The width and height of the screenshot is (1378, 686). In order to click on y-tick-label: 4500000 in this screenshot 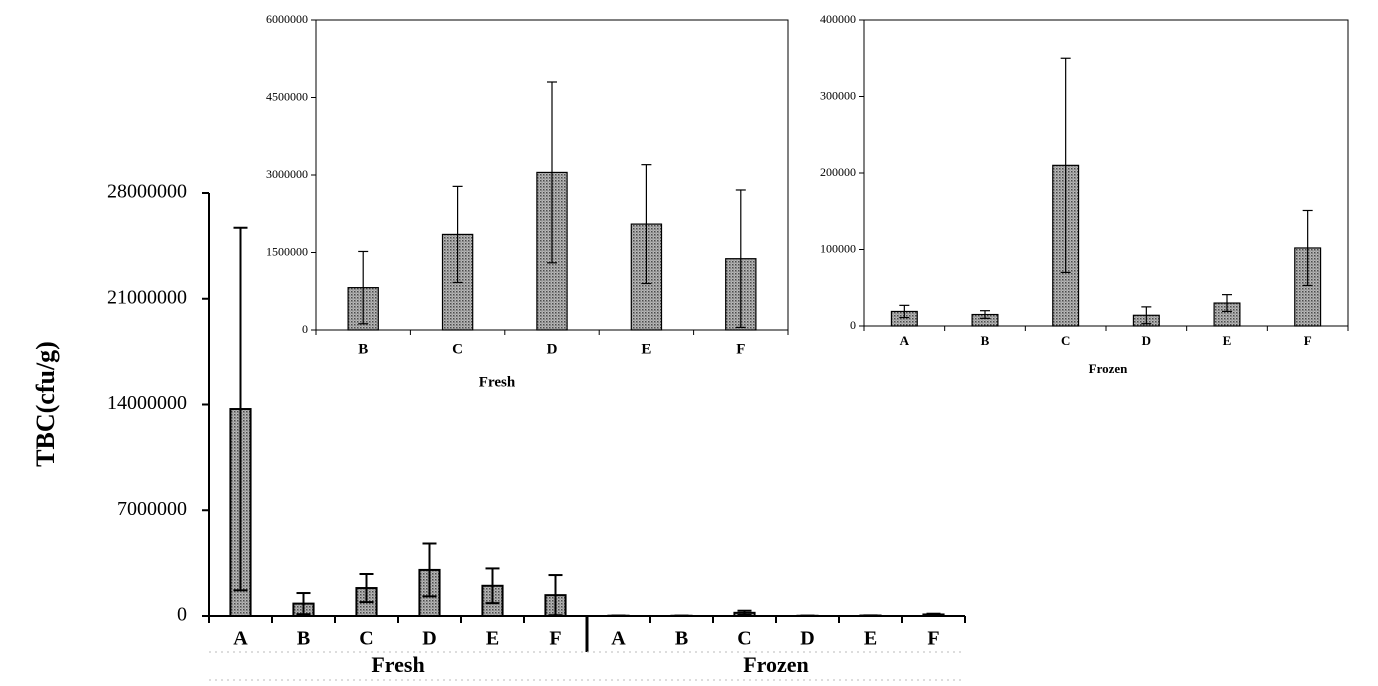, I will do `click(287, 96)`.